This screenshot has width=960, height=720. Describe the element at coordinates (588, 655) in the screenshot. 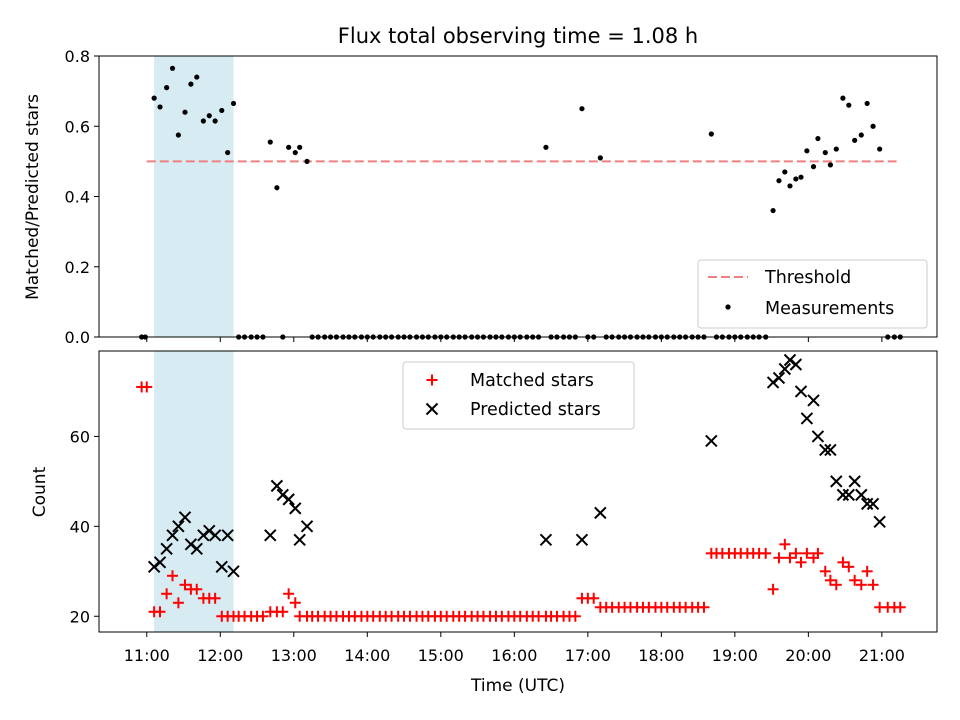

I see `x-tick-label: 17:00` at that location.